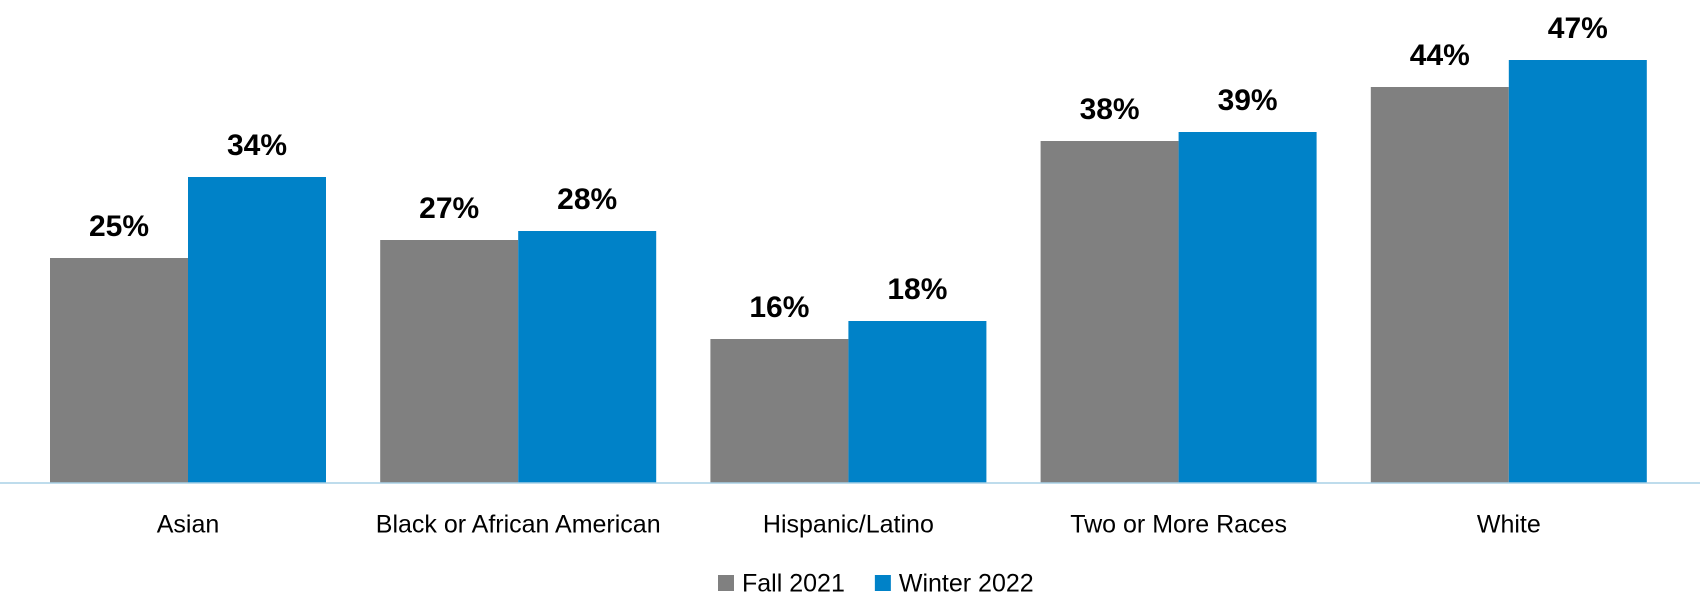  What do you see at coordinates (1110, 109) in the screenshot?
I see `value-label: 38%` at bounding box center [1110, 109].